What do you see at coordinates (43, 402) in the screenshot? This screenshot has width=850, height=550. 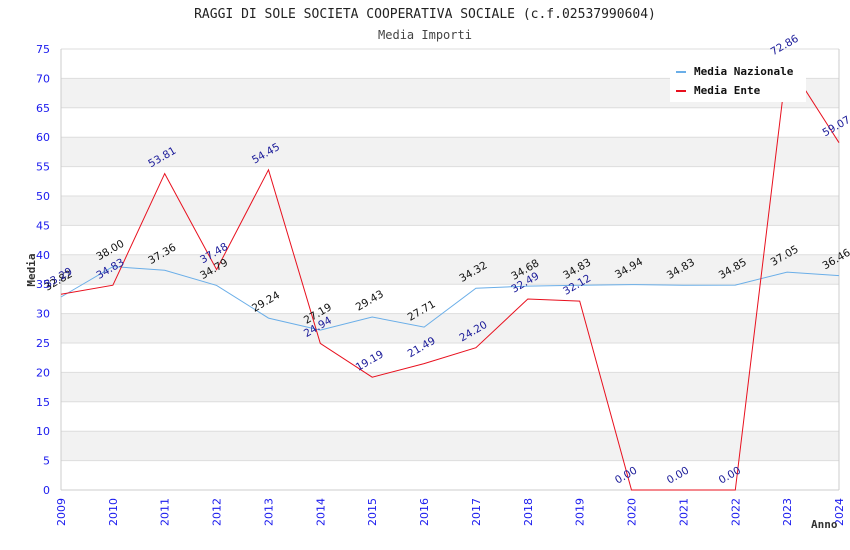 I see `y-tick-label: 15` at bounding box center [43, 402].